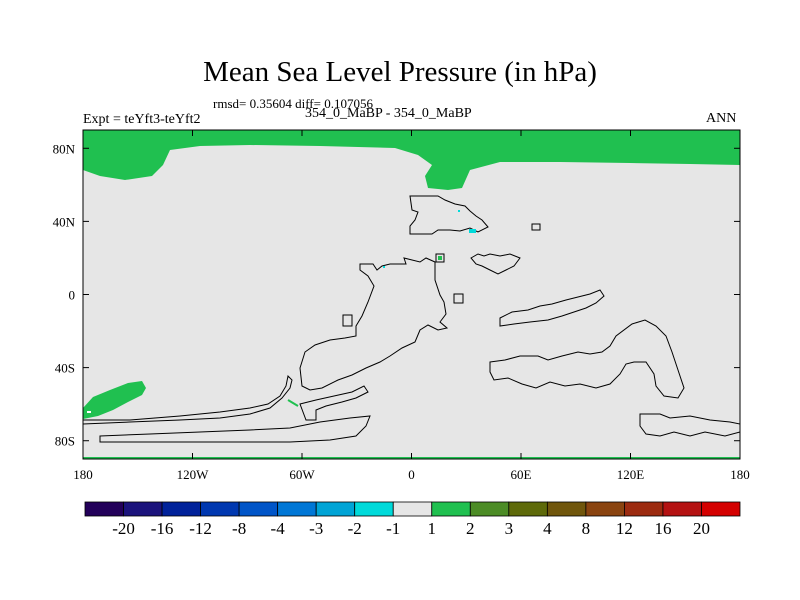  What do you see at coordinates (278, 528) in the screenshot?
I see `colorbar-label: -4` at bounding box center [278, 528].